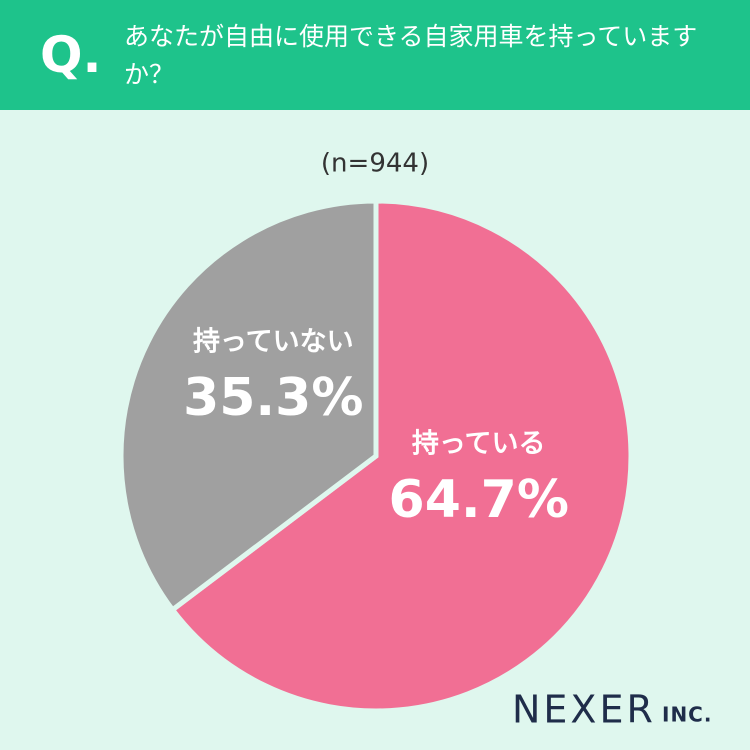 This screenshot has width=750, height=750. Describe the element at coordinates (479, 444) in the screenshot. I see `slice-label: 持っている` at that location.